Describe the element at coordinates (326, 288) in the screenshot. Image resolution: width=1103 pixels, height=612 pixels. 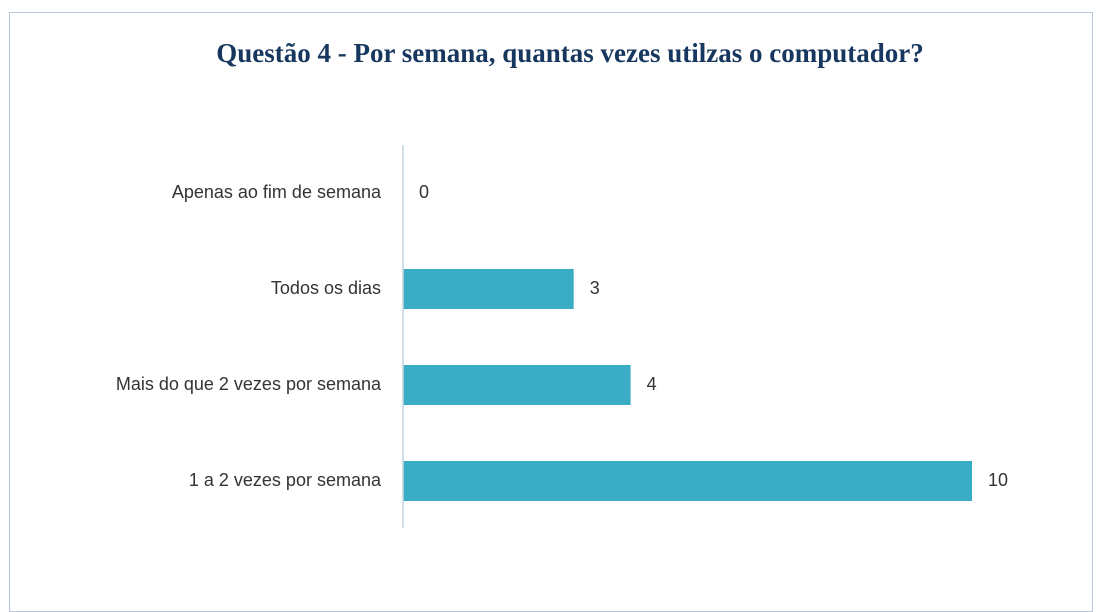
I see `y-tick-label: Todos os dias` at that location.